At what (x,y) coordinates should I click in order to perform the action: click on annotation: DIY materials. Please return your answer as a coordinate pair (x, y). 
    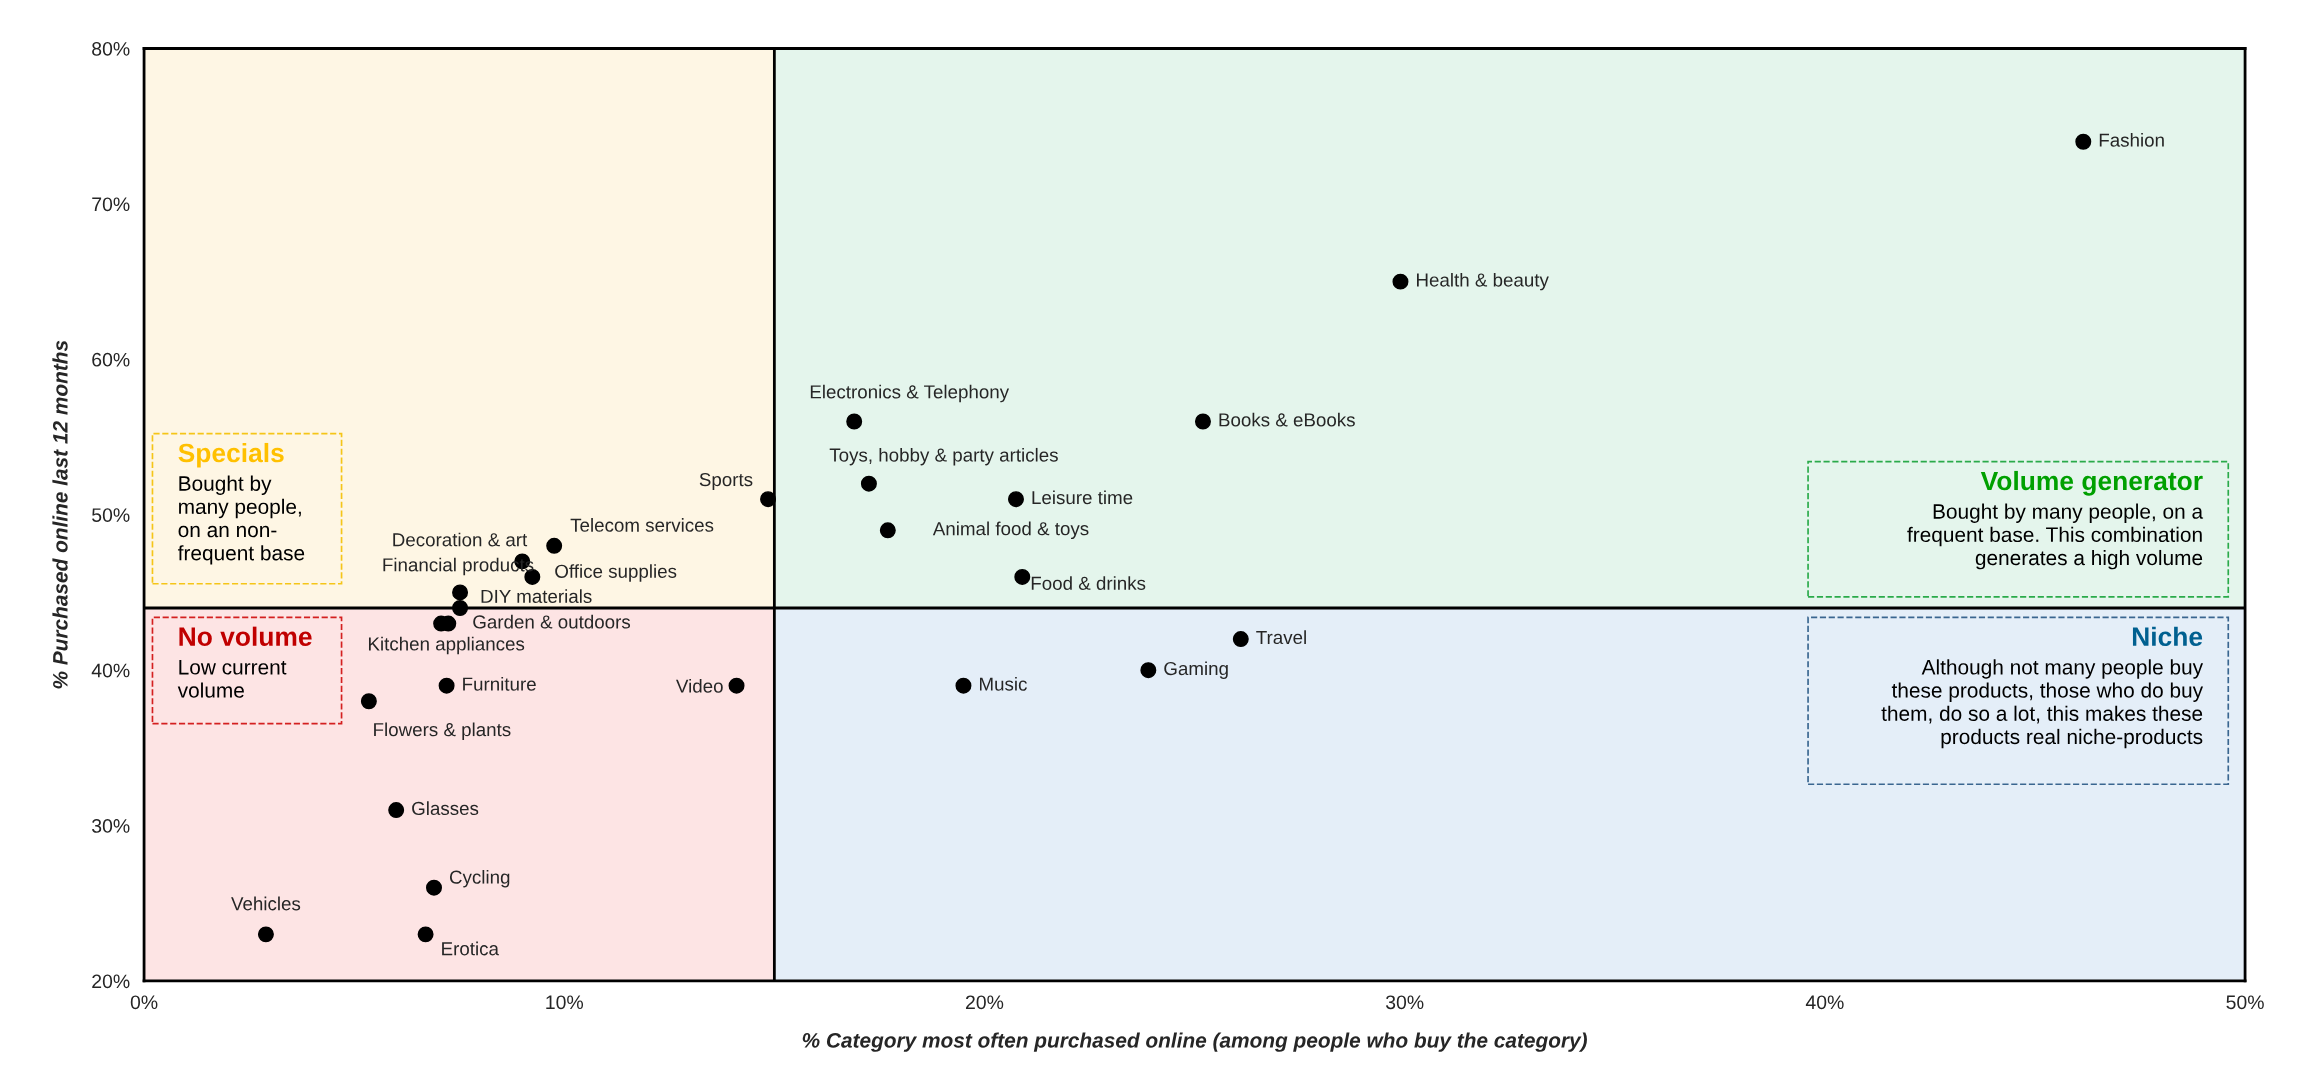
    Looking at the image, I should click on (536, 596).